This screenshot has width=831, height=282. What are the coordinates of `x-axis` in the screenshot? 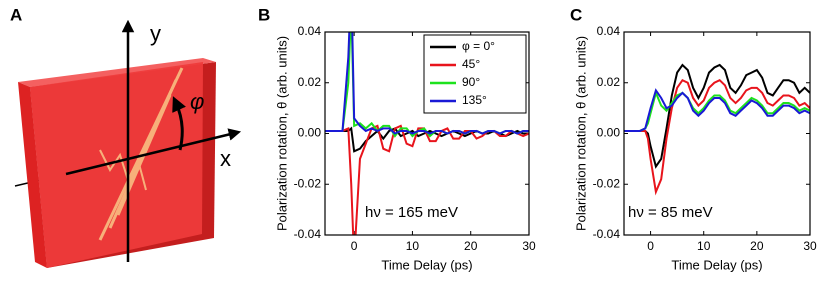 It's located at (153, 152).